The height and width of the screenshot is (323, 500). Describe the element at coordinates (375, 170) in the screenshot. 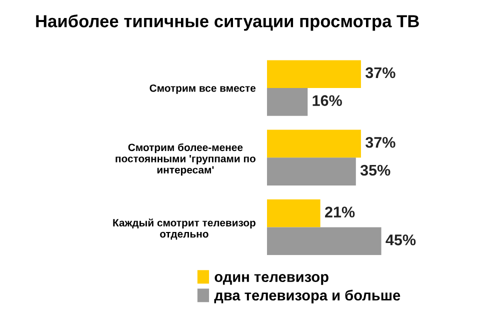

I see `data-label: 35%` at that location.